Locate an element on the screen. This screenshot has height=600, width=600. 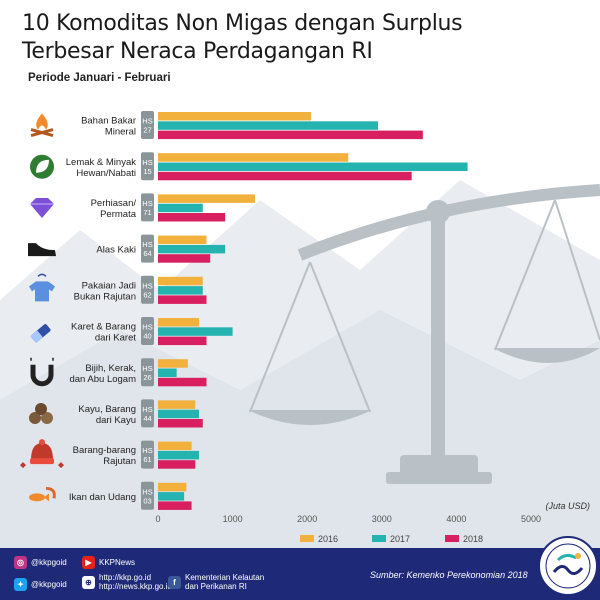
hs-code: 64 is located at coordinates (147, 253).